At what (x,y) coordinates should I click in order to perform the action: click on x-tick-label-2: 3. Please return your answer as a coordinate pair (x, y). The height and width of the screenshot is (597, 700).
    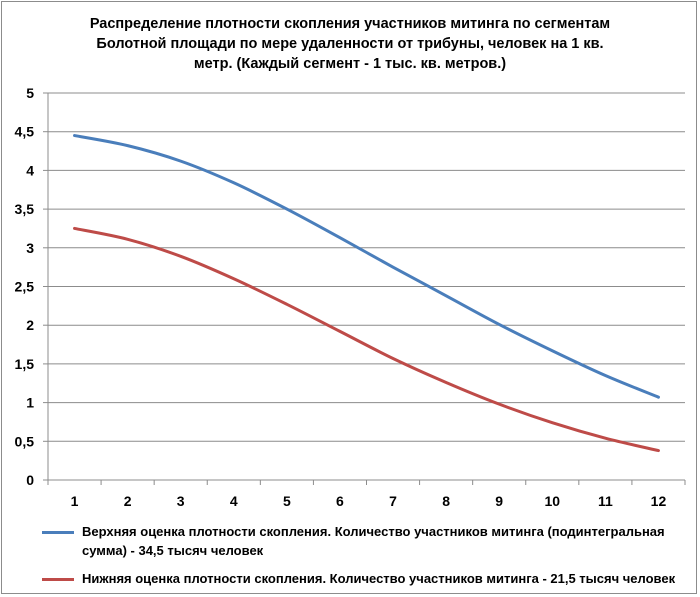
    Looking at the image, I should click on (181, 501).